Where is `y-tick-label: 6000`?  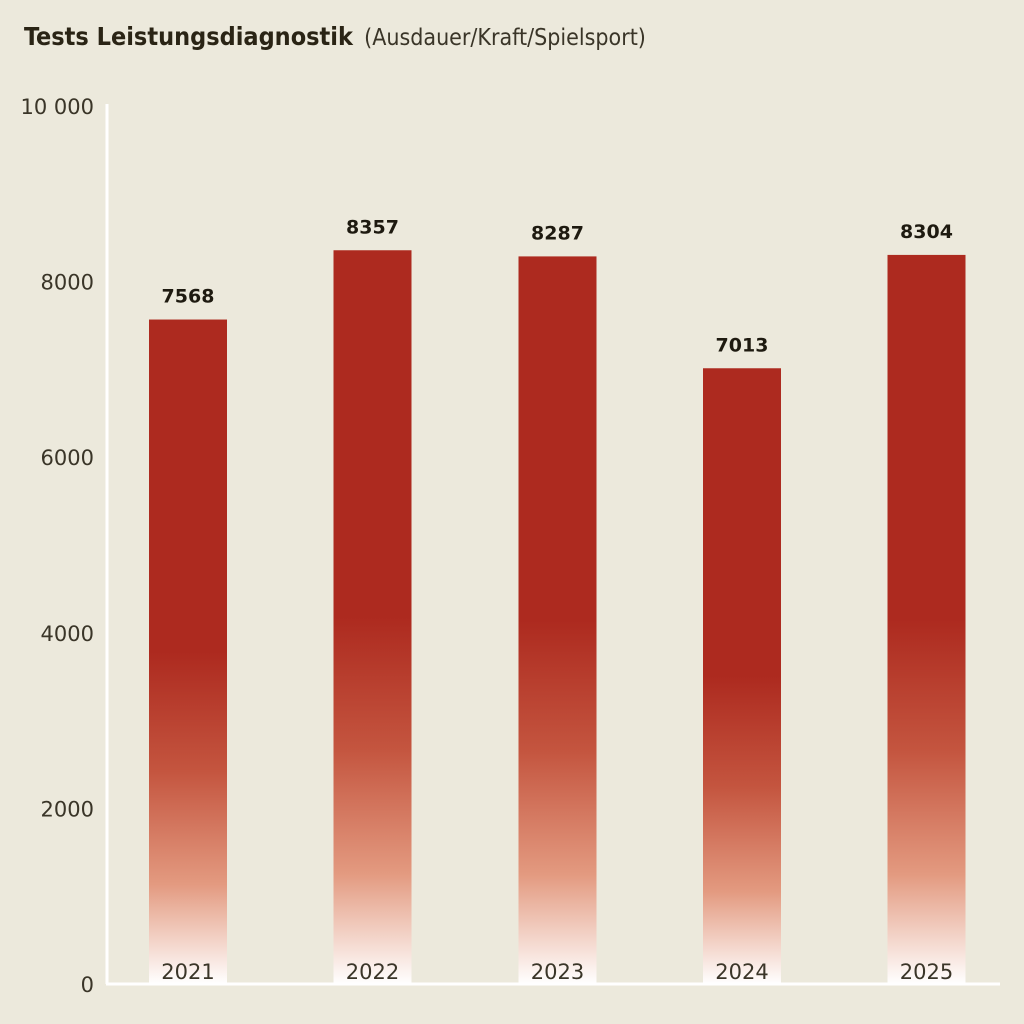 y-tick-label: 6000 is located at coordinates (67, 458).